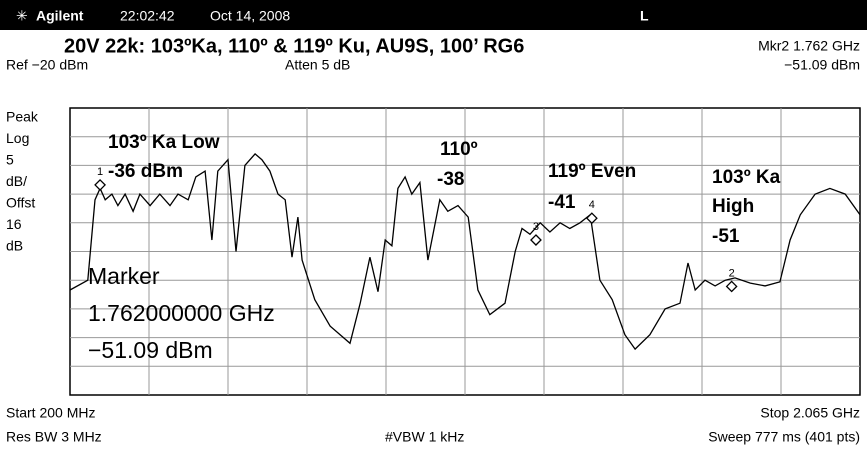  I want to click on time: 22:02:42, so click(147, 16).